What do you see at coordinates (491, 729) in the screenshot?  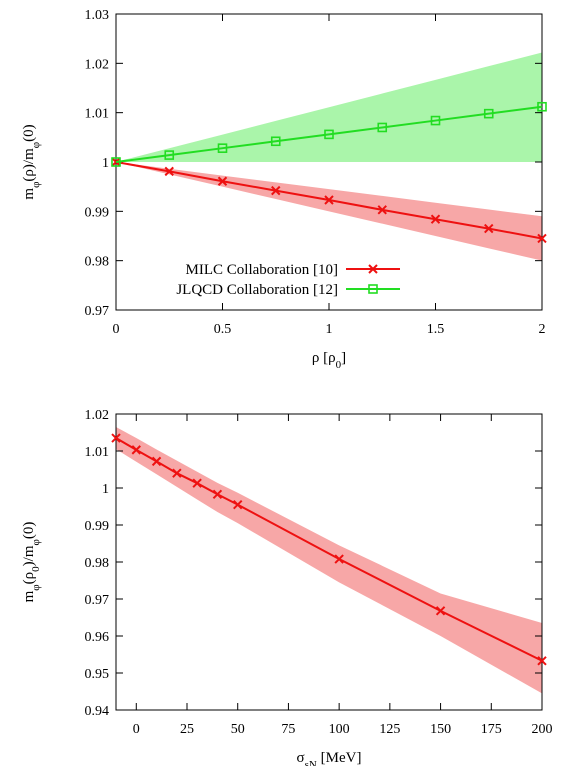 I see `x-tick-label: 175` at bounding box center [491, 729].